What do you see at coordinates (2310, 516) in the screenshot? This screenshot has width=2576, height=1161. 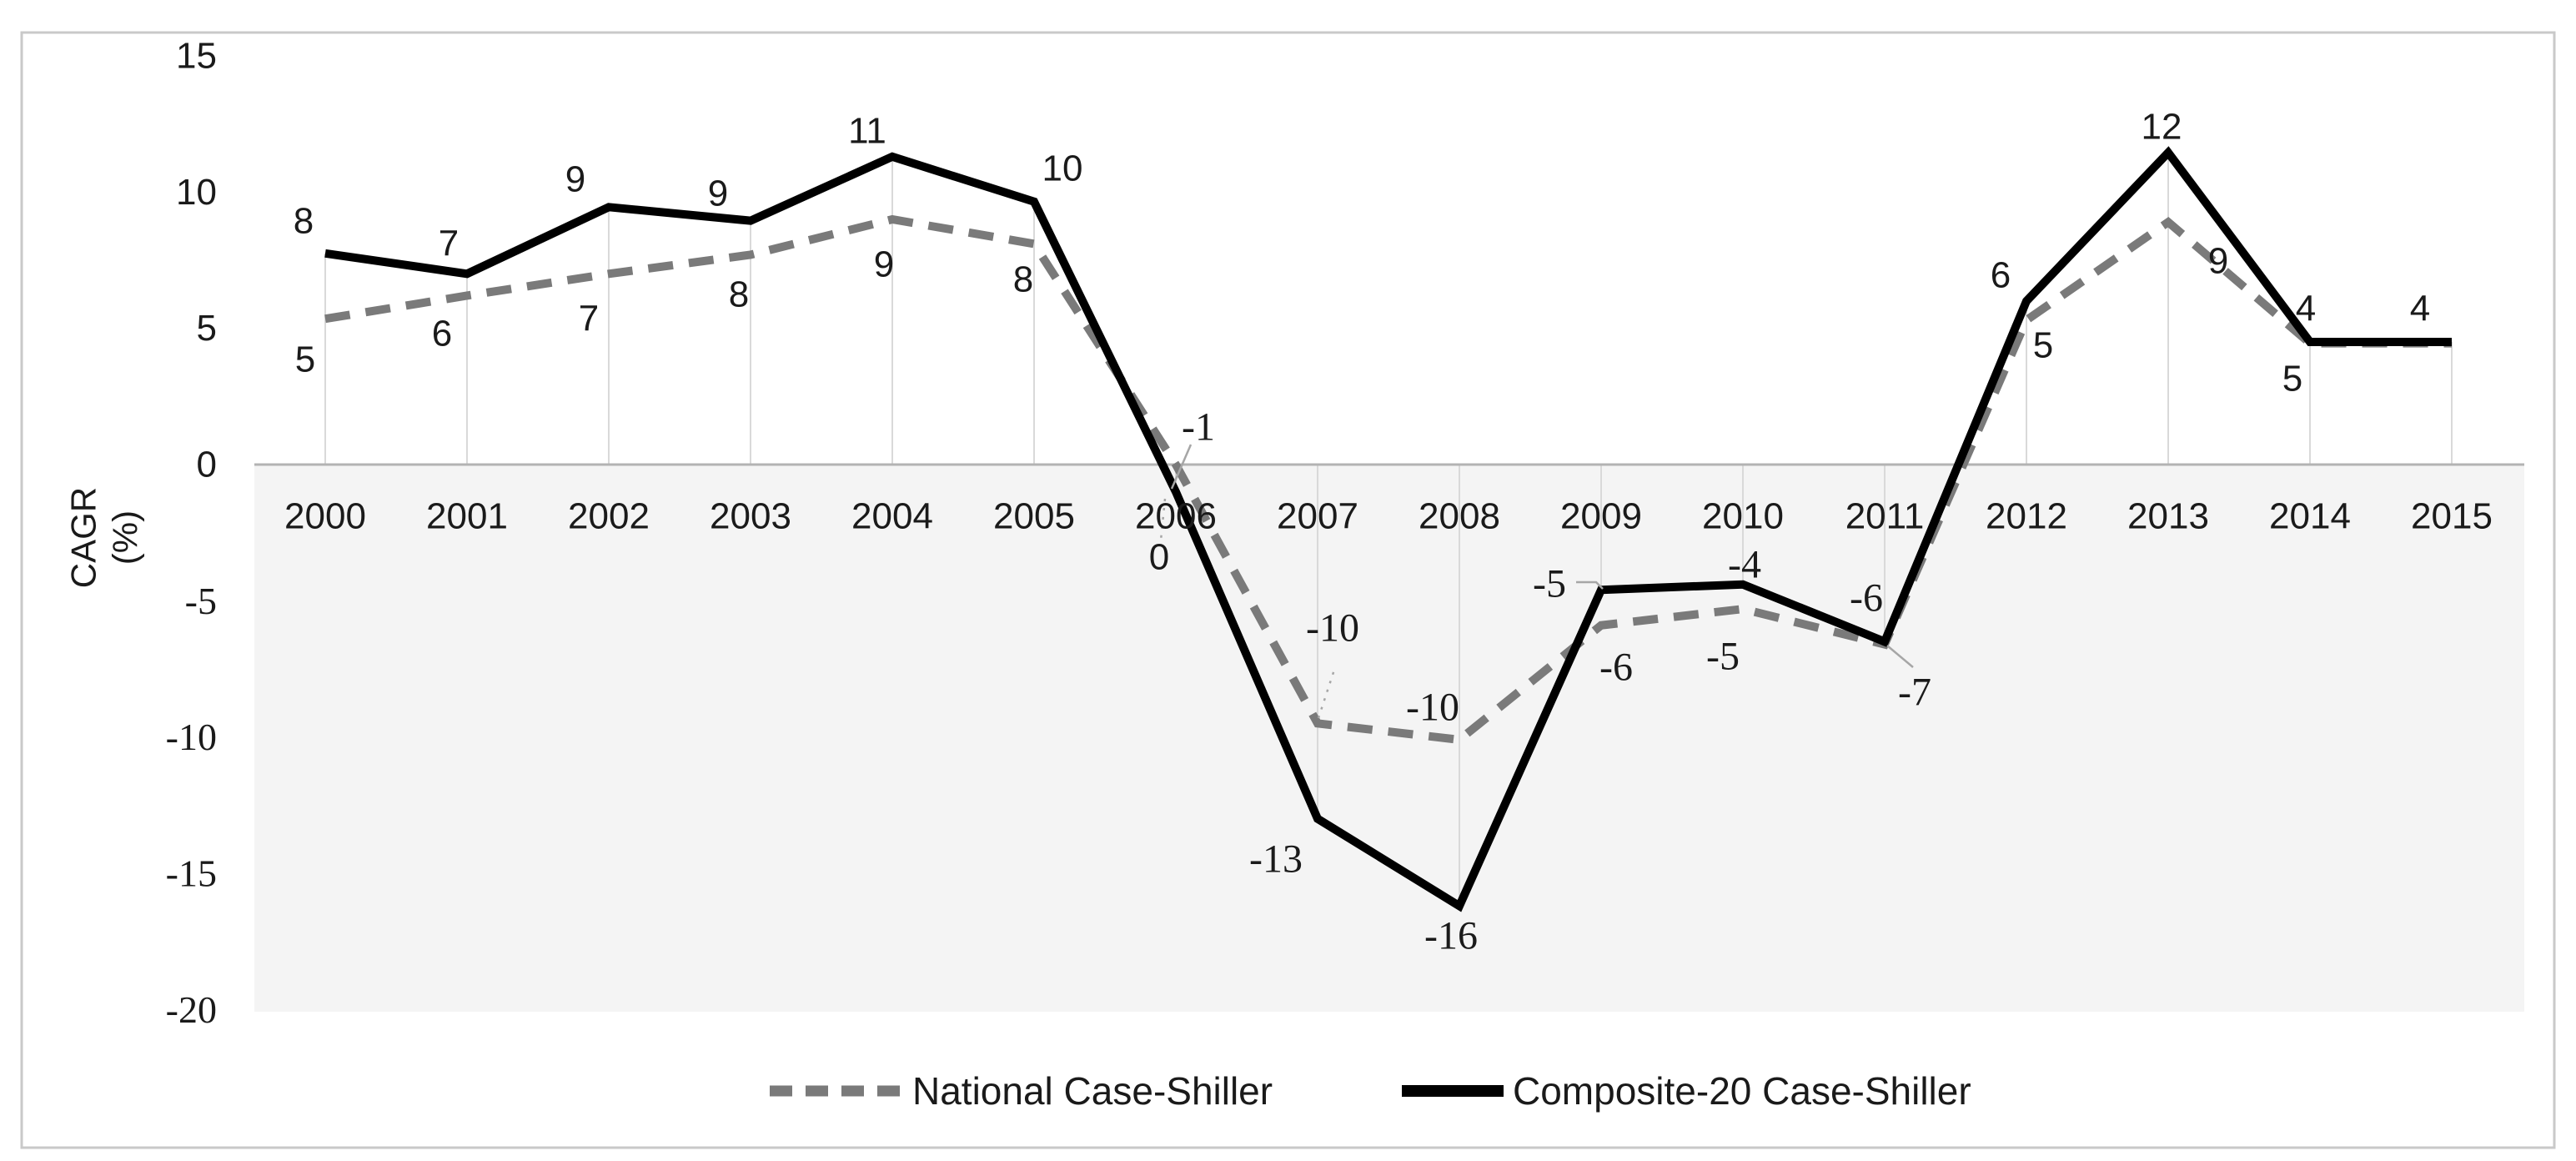 I see `x-tick-label: 2014` at bounding box center [2310, 516].